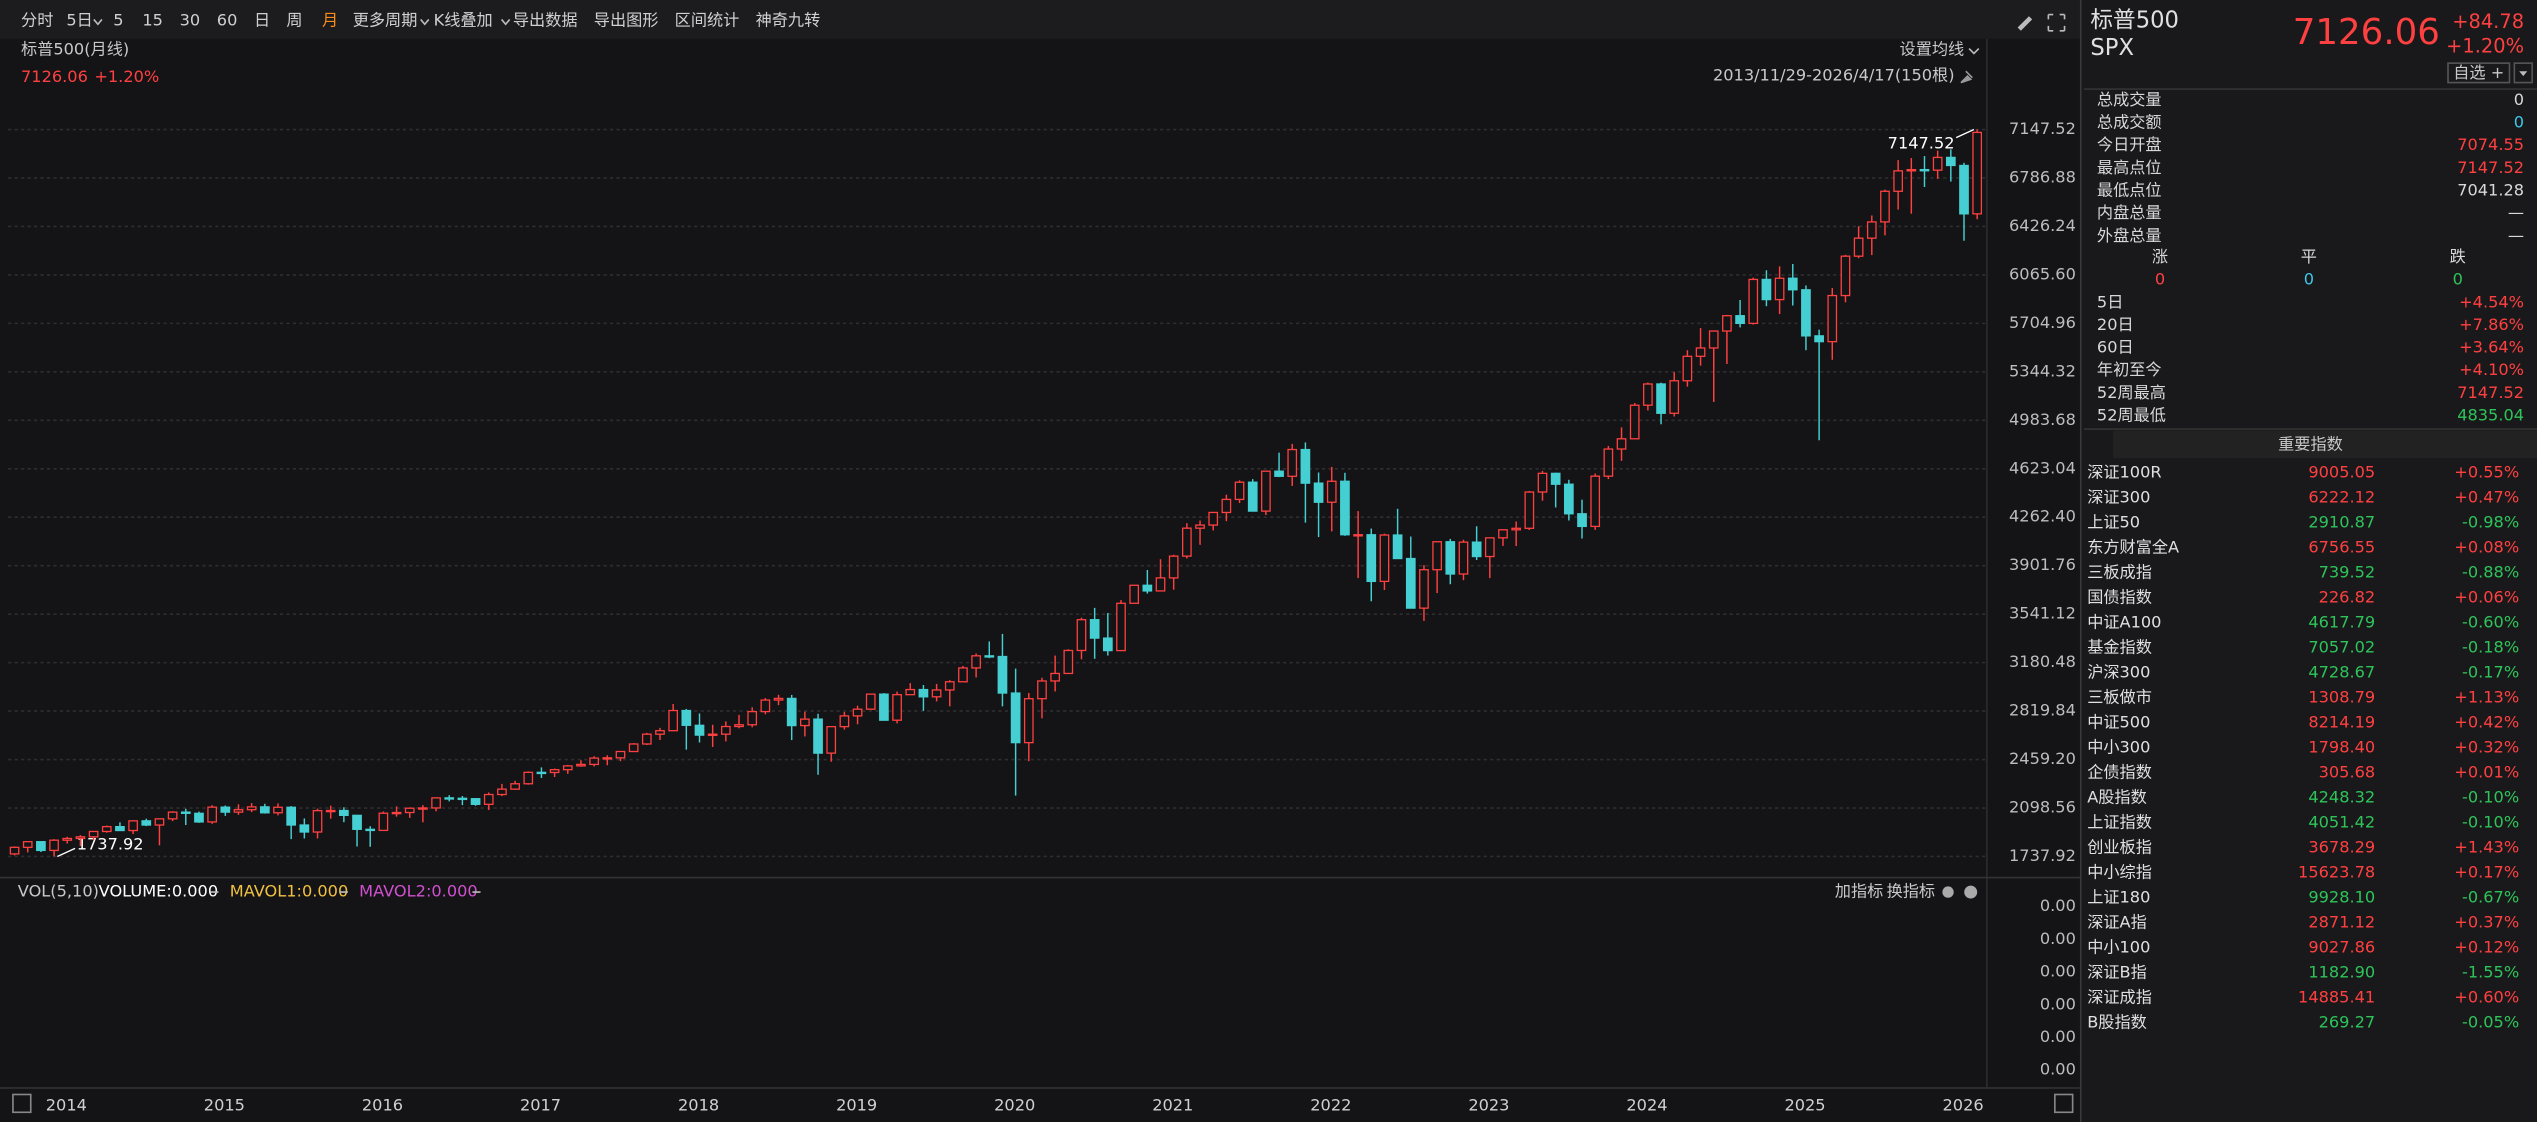 This screenshot has width=2537, height=1122. I want to click on toolbar-item: 分时, so click(37, 20).